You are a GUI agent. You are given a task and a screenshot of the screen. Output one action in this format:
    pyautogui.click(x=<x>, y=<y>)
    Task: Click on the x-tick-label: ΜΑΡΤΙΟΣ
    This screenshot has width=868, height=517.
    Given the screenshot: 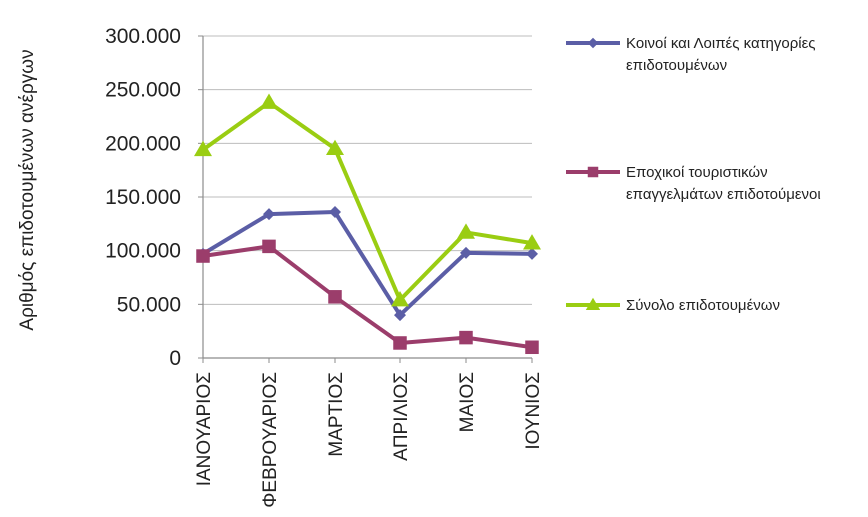 What is the action you would take?
    pyautogui.click(x=336, y=414)
    